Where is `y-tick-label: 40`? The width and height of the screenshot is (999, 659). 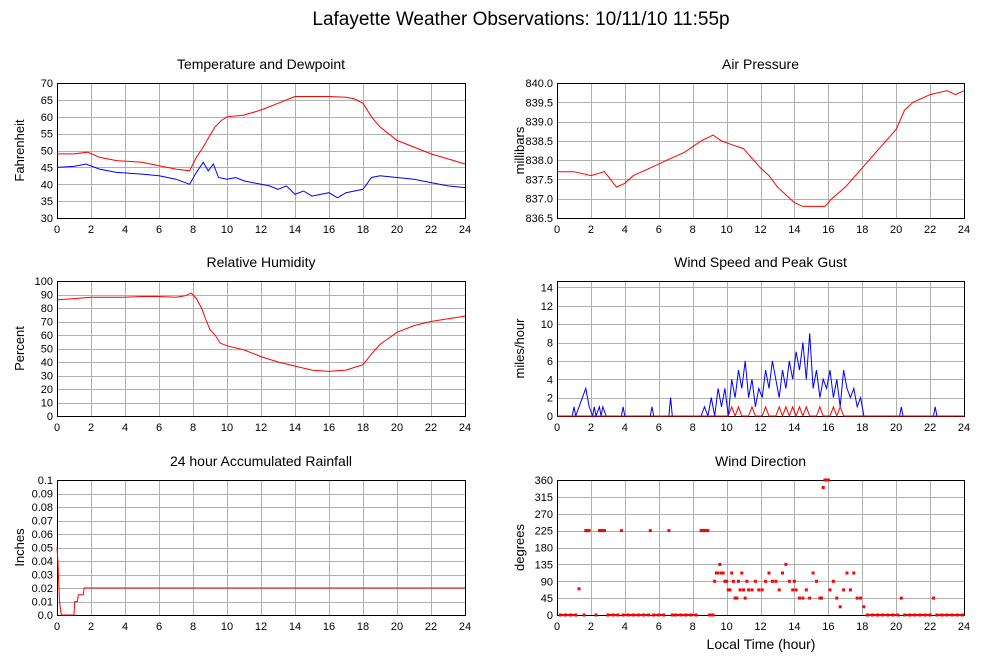 y-tick-label: 40 is located at coordinates (47, 185).